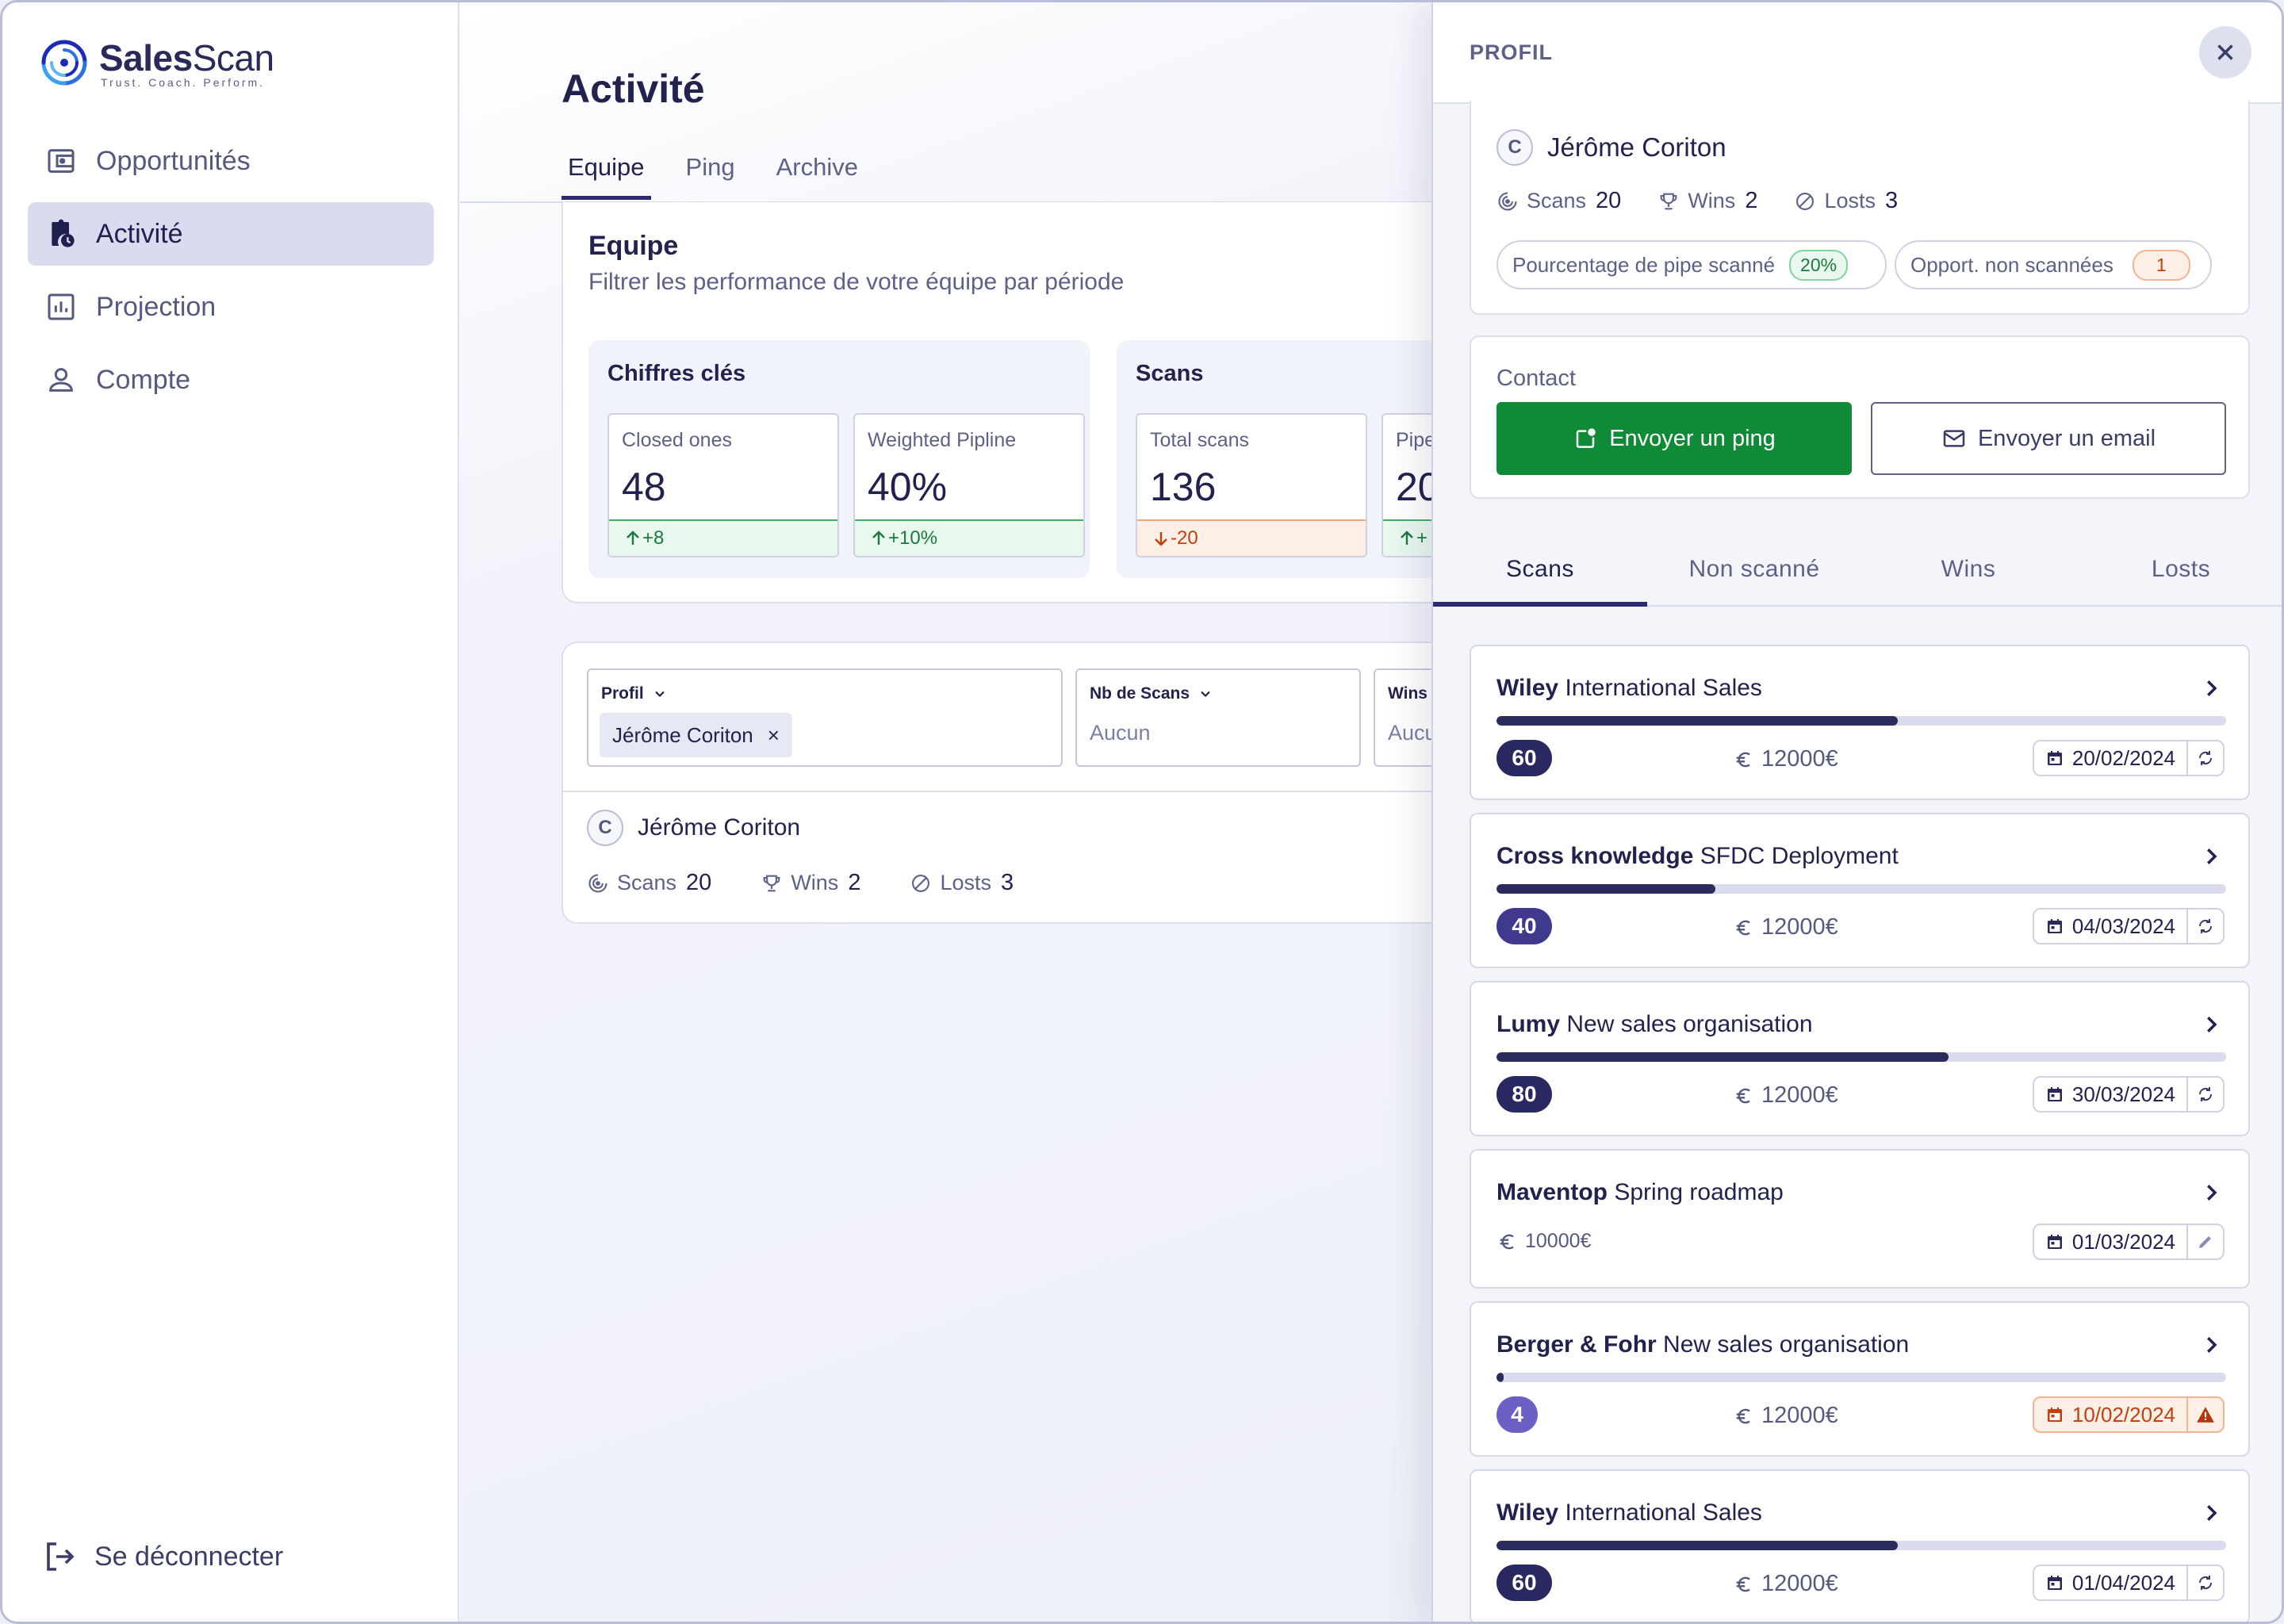 The image size is (2284, 1624). What do you see at coordinates (231, 380) in the screenshot?
I see `sidebar-item-compte: Compte` at bounding box center [231, 380].